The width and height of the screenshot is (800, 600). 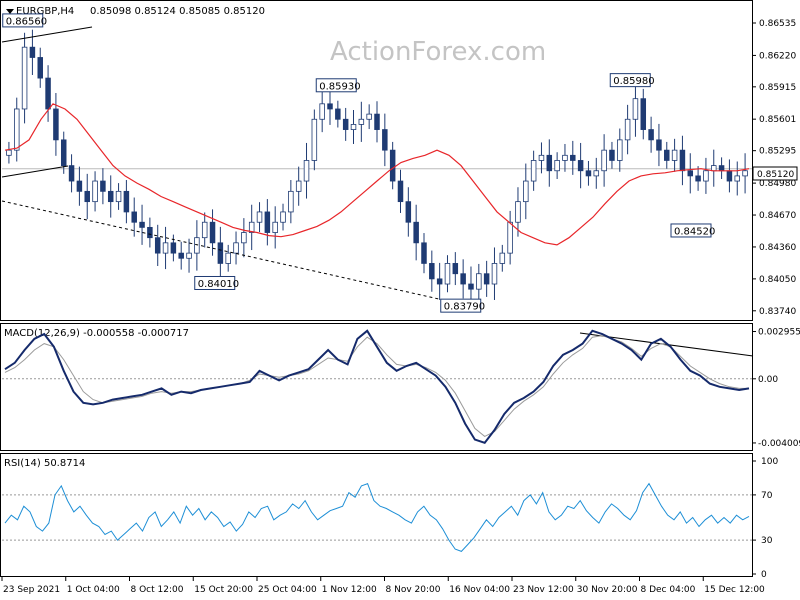 I want to click on rsi-tick-label: 100, so click(x=769, y=462).